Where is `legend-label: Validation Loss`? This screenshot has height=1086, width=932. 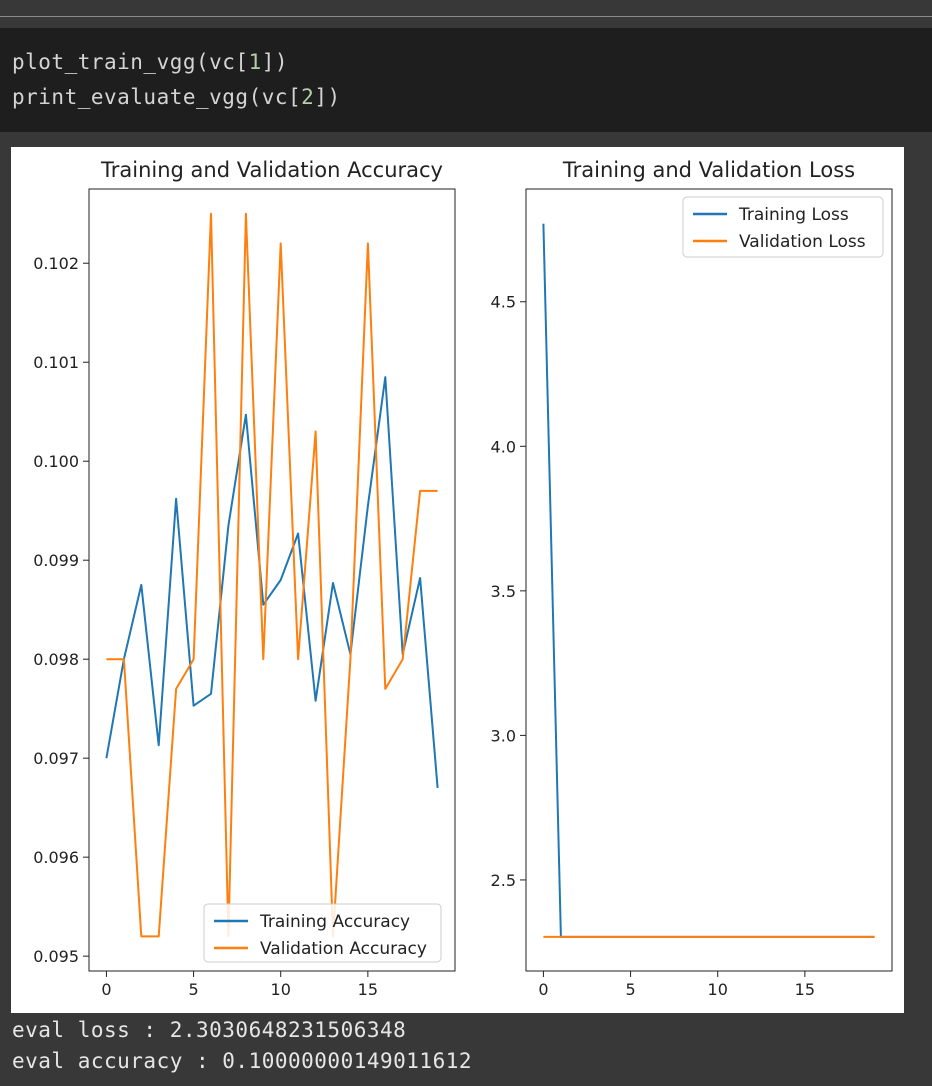
legend-label: Validation Loss is located at coordinates (802, 242).